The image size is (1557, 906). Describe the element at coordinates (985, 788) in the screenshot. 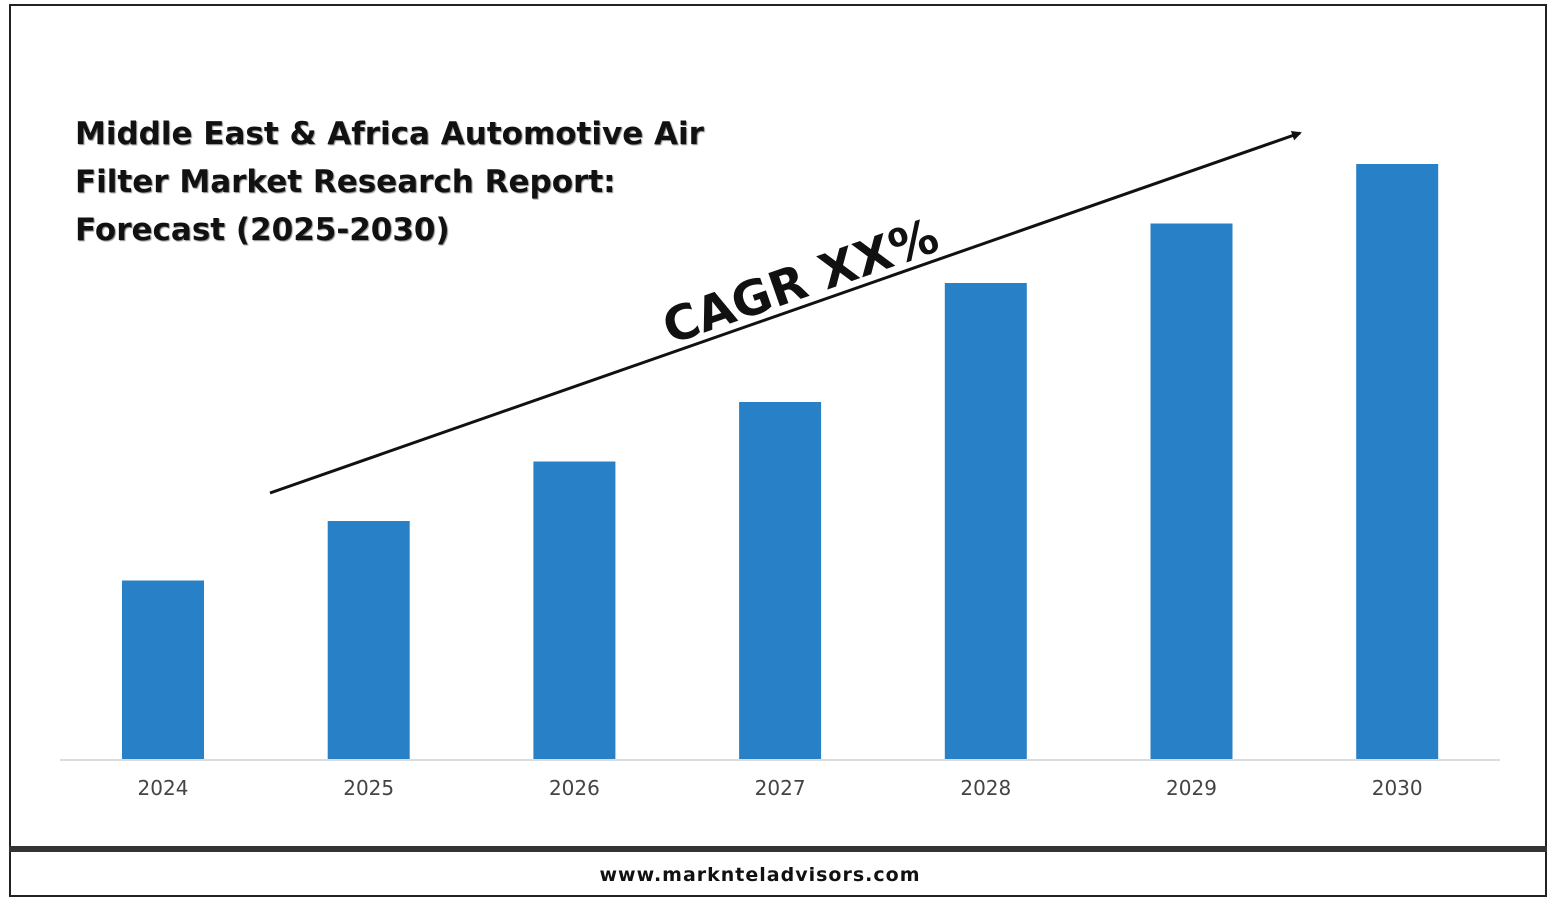

I see `x-tick-label-2028: 2028` at that location.